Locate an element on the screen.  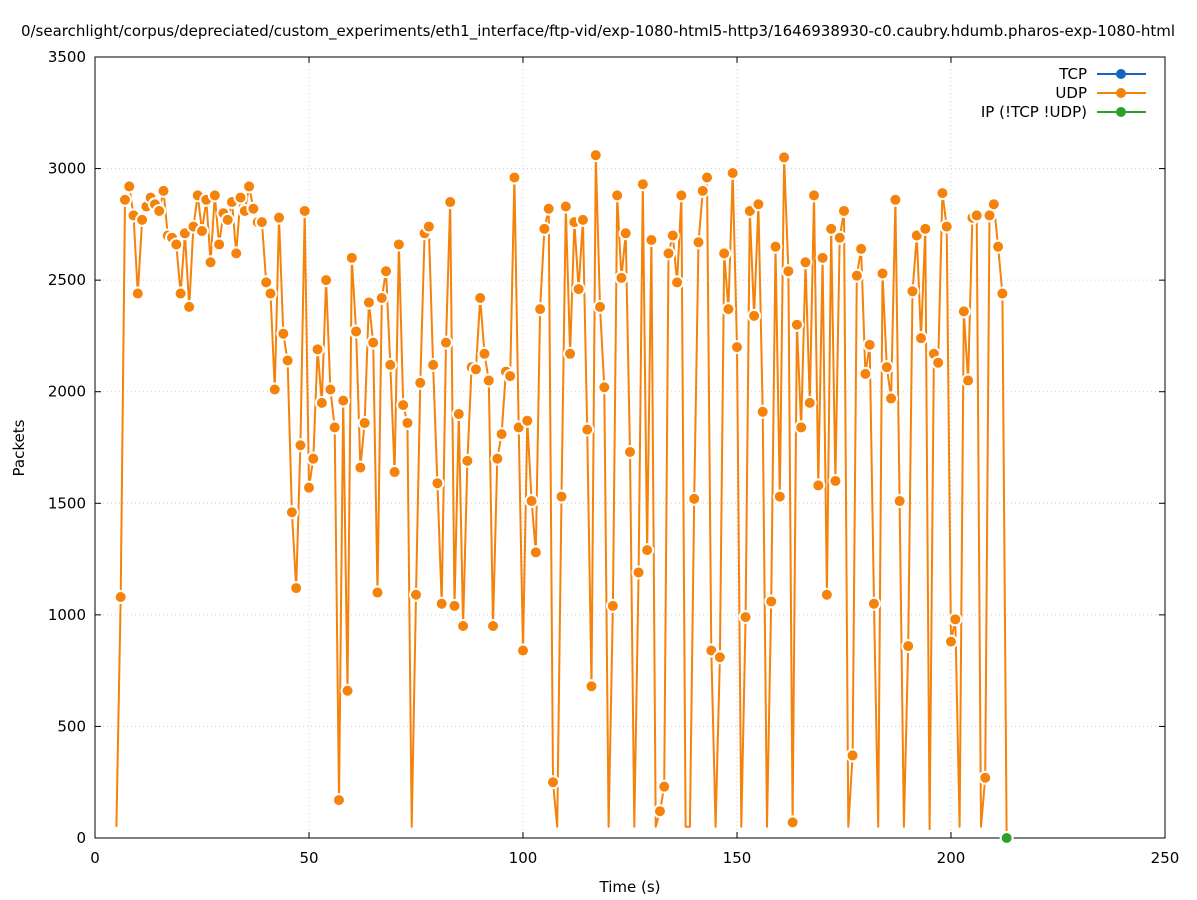
y-tick-label: 500 is located at coordinates (71, 726).